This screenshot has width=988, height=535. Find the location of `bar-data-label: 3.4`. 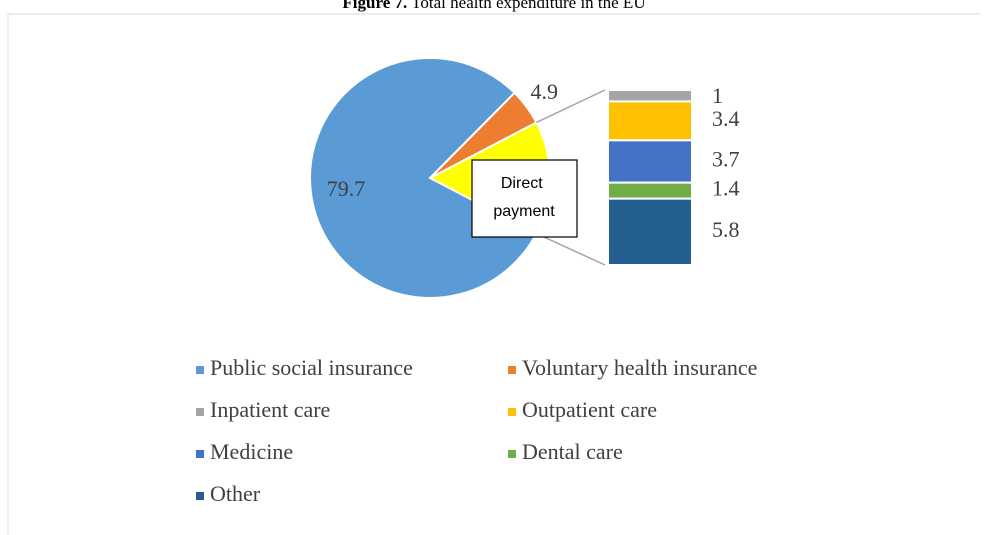

bar-data-label: 3.4 is located at coordinates (726, 118).